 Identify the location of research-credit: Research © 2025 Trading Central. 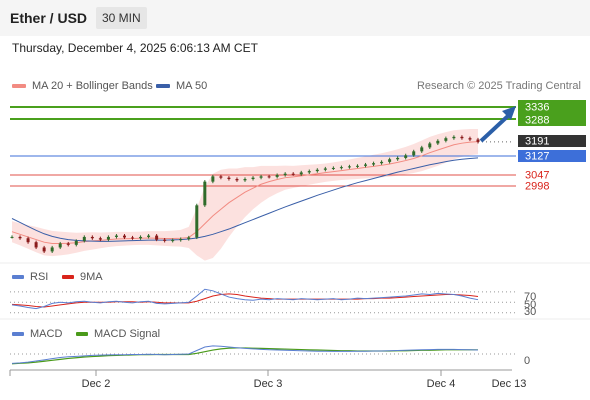
(498, 86).